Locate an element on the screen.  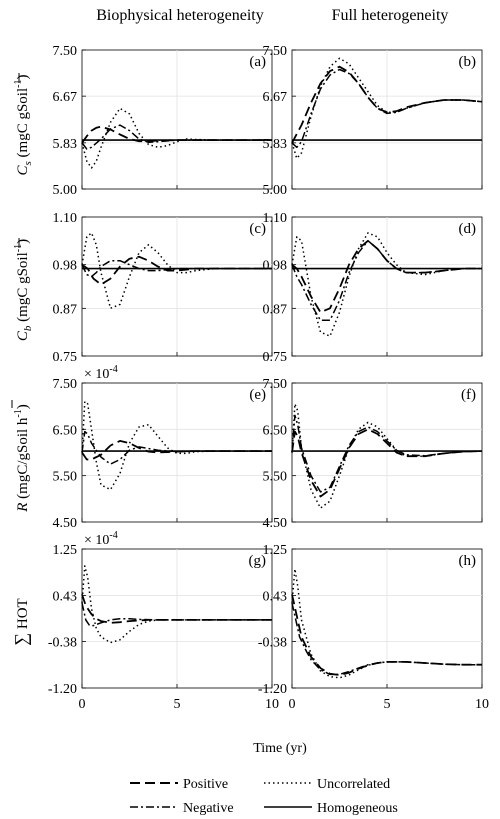
legend-label-homogeneous: Homogeneous is located at coordinates (357, 808).